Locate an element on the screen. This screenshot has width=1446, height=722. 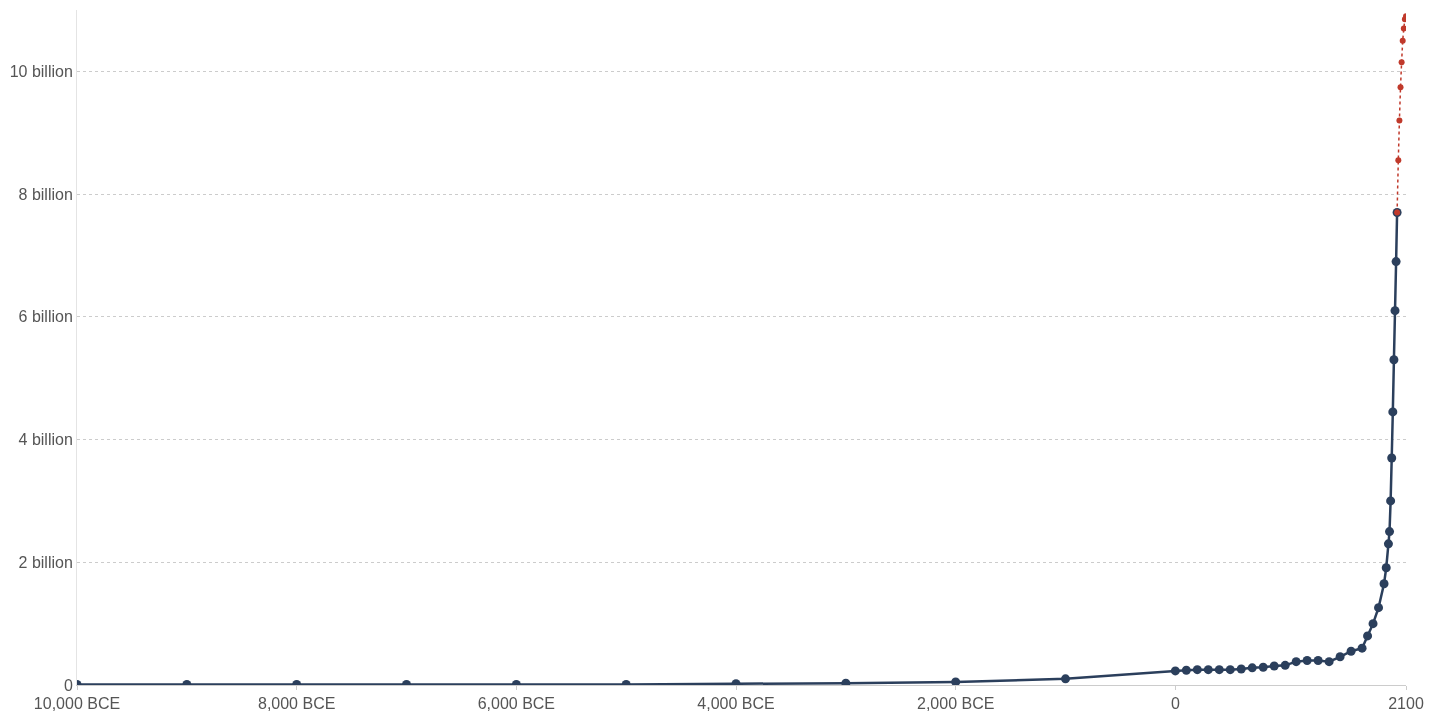
x-tick-label: 6,000 BCE is located at coordinates (516, 704).